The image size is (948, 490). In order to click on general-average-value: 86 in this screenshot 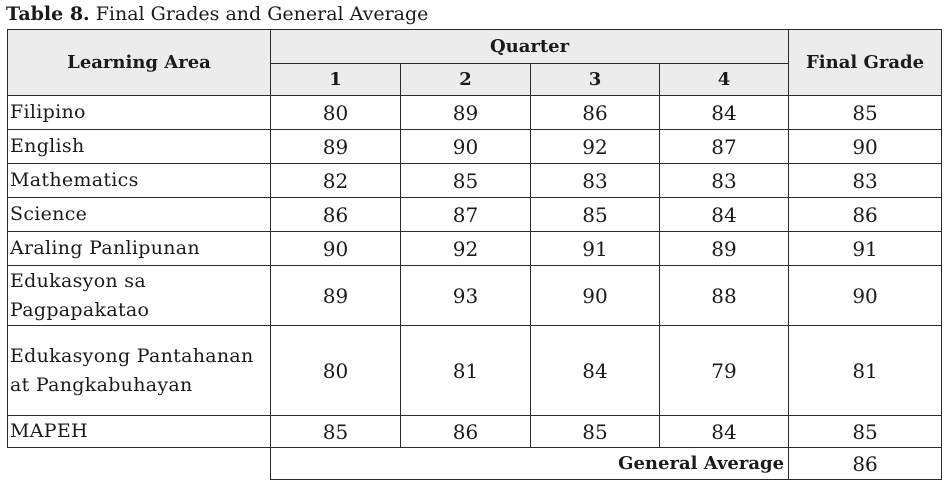, I will do `click(865, 463)`.